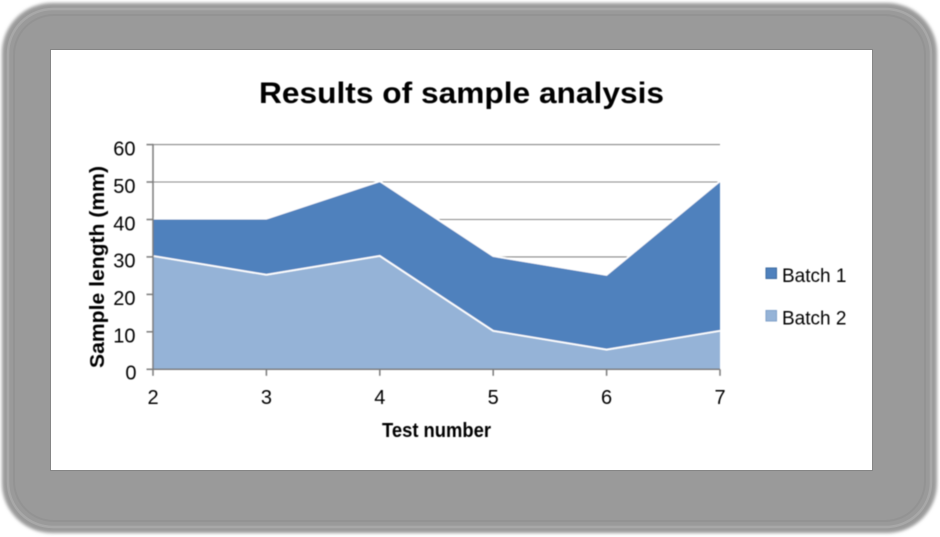 The width and height of the screenshot is (940, 537). I want to click on svg-text: 10, so click(124, 337).